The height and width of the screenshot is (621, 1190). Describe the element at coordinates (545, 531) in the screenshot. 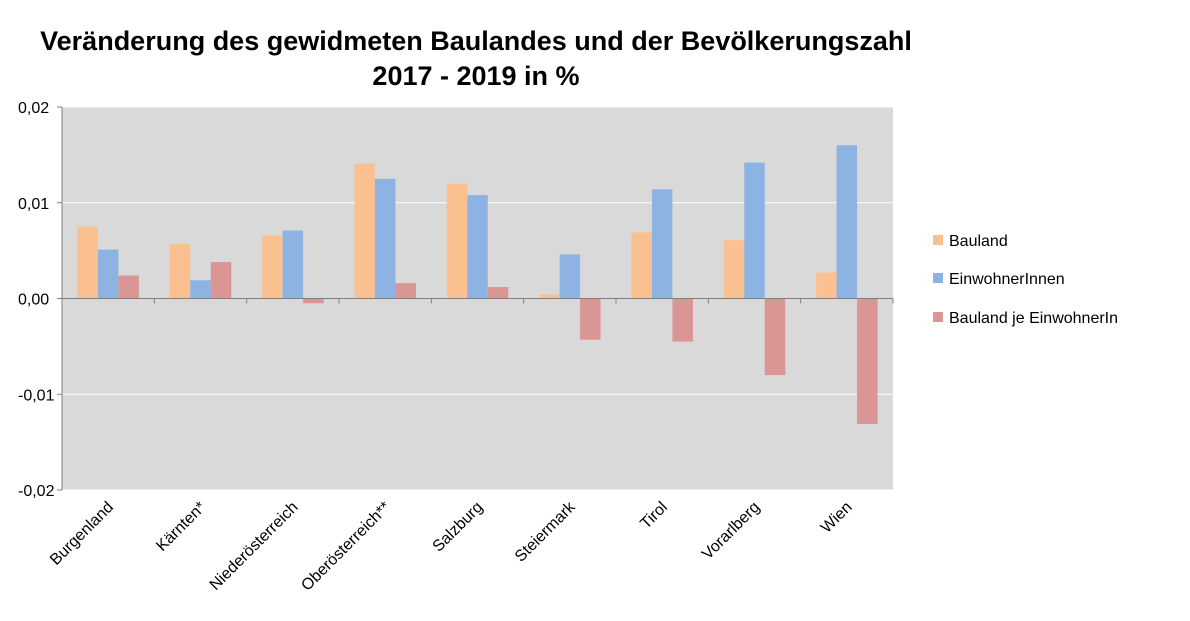

I see `x-category-label: Steiermark` at that location.